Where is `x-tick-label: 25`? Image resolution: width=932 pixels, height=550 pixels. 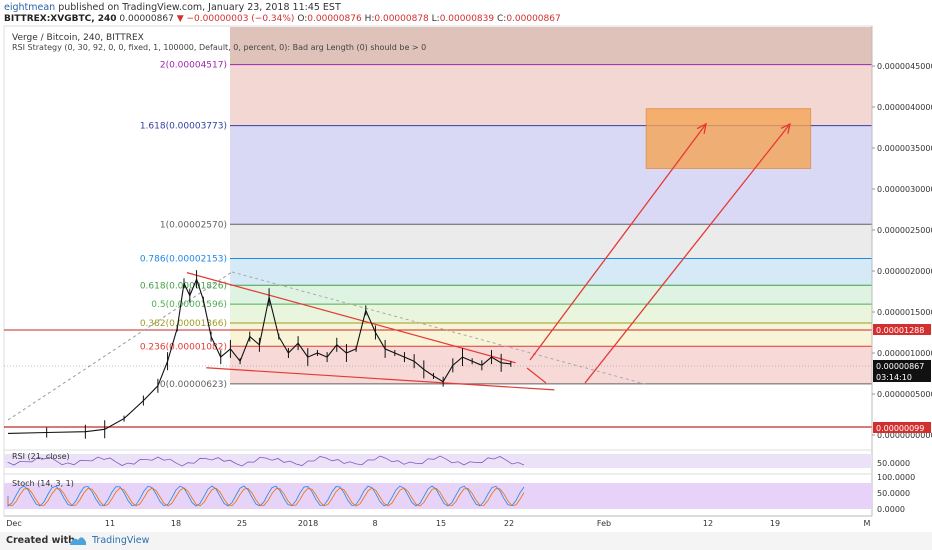 x-tick-label: 25 is located at coordinates (242, 523).